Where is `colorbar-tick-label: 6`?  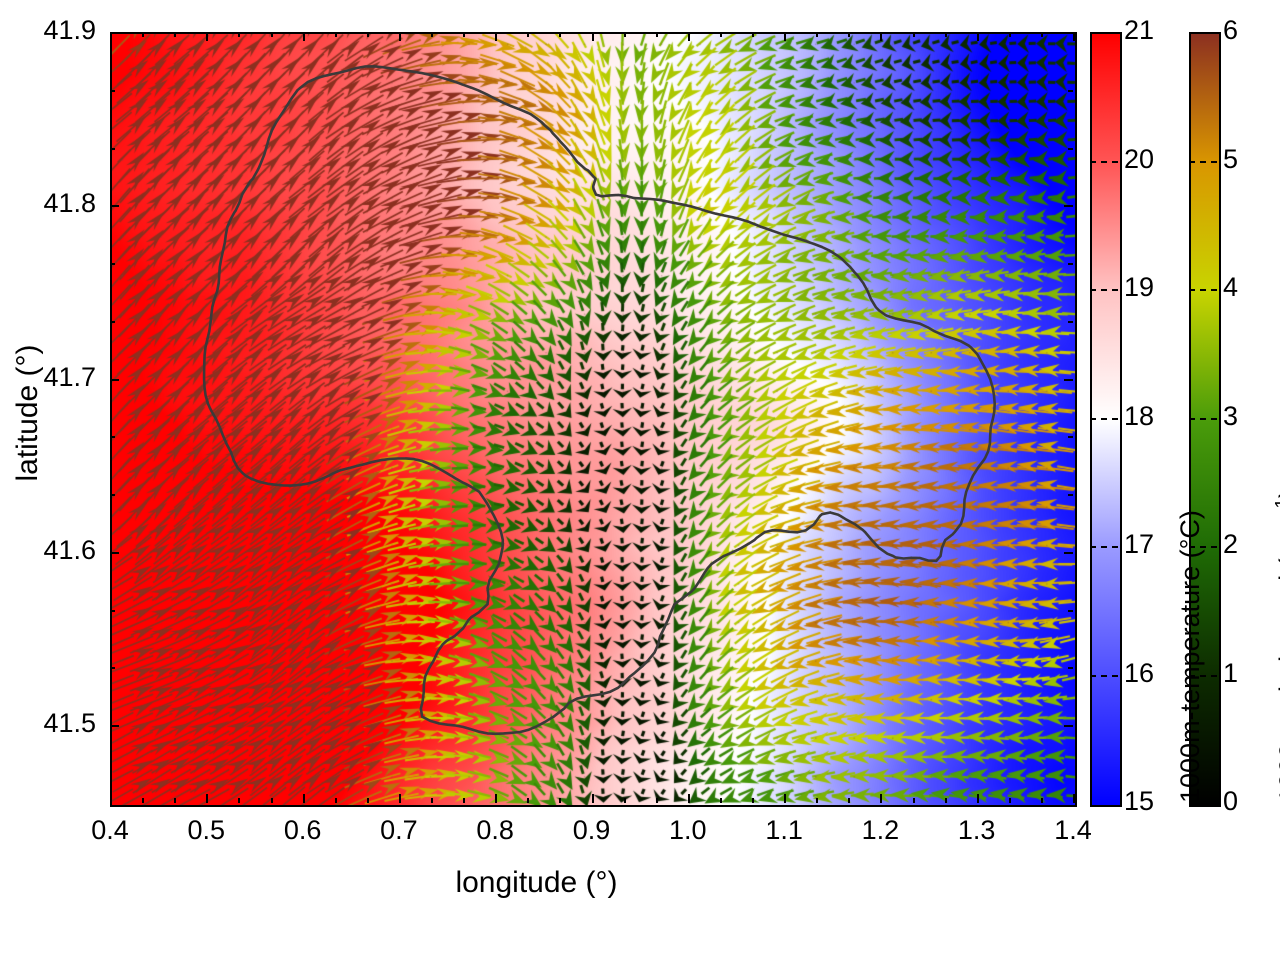
colorbar-tick-label: 6 is located at coordinates (1231, 30).